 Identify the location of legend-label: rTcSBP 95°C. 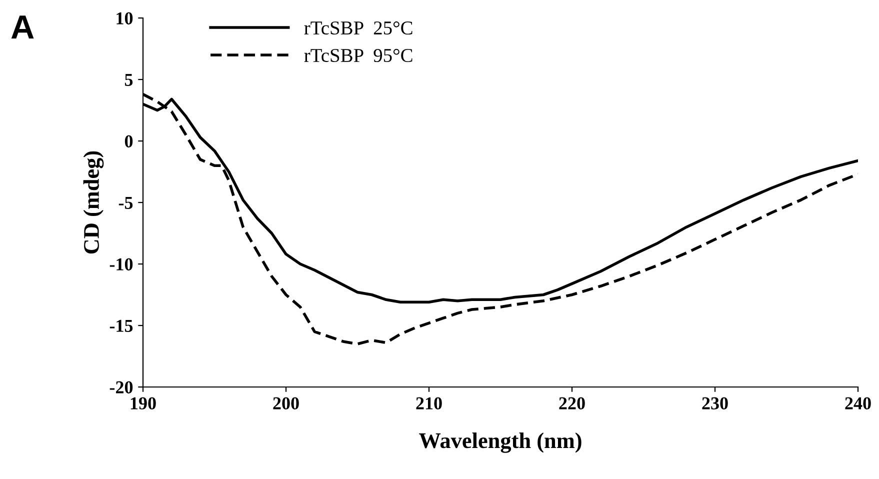
(358, 55).